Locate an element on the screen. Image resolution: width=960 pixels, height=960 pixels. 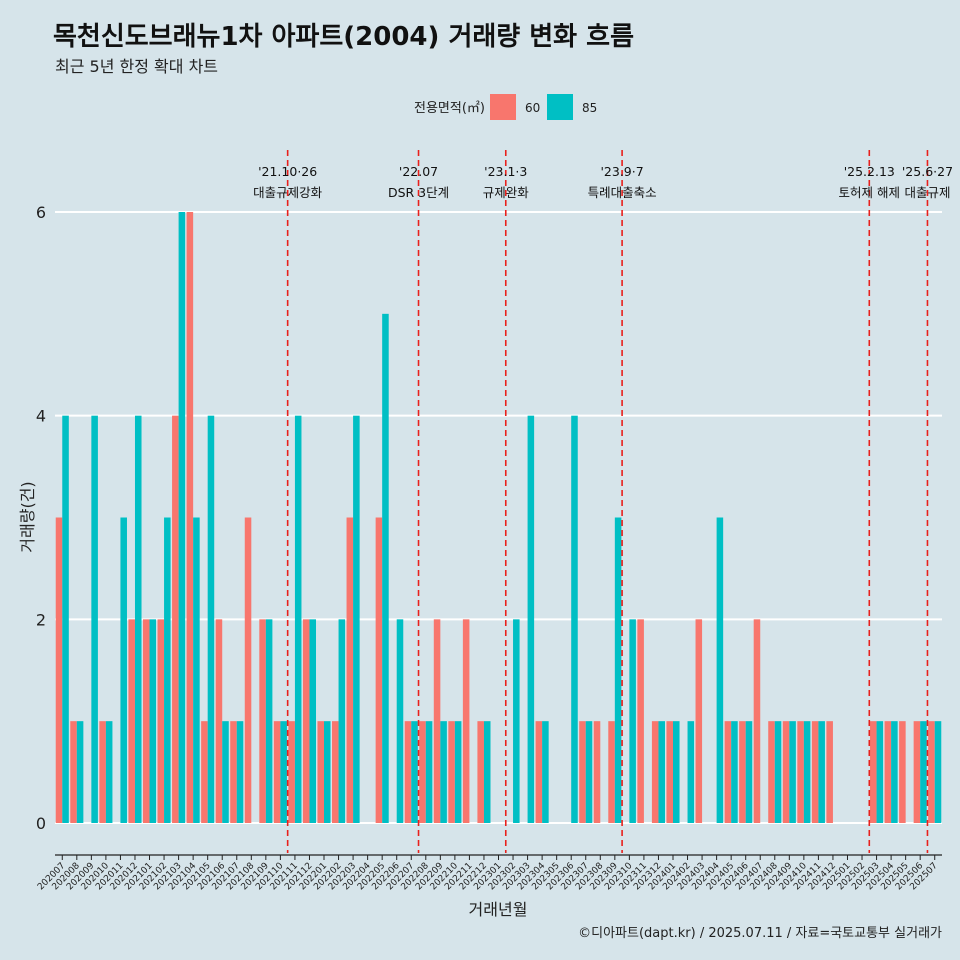
y-tick-label: 2 is located at coordinates (41, 619).